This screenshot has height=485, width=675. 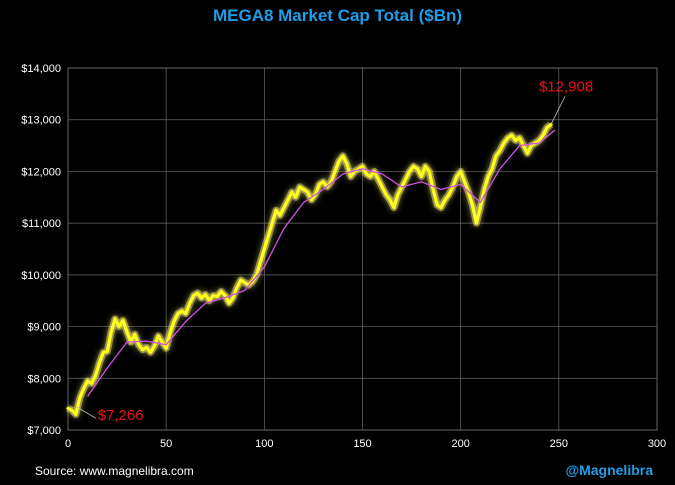 I want to click on high-annotation-leader, so click(x=558, y=110).